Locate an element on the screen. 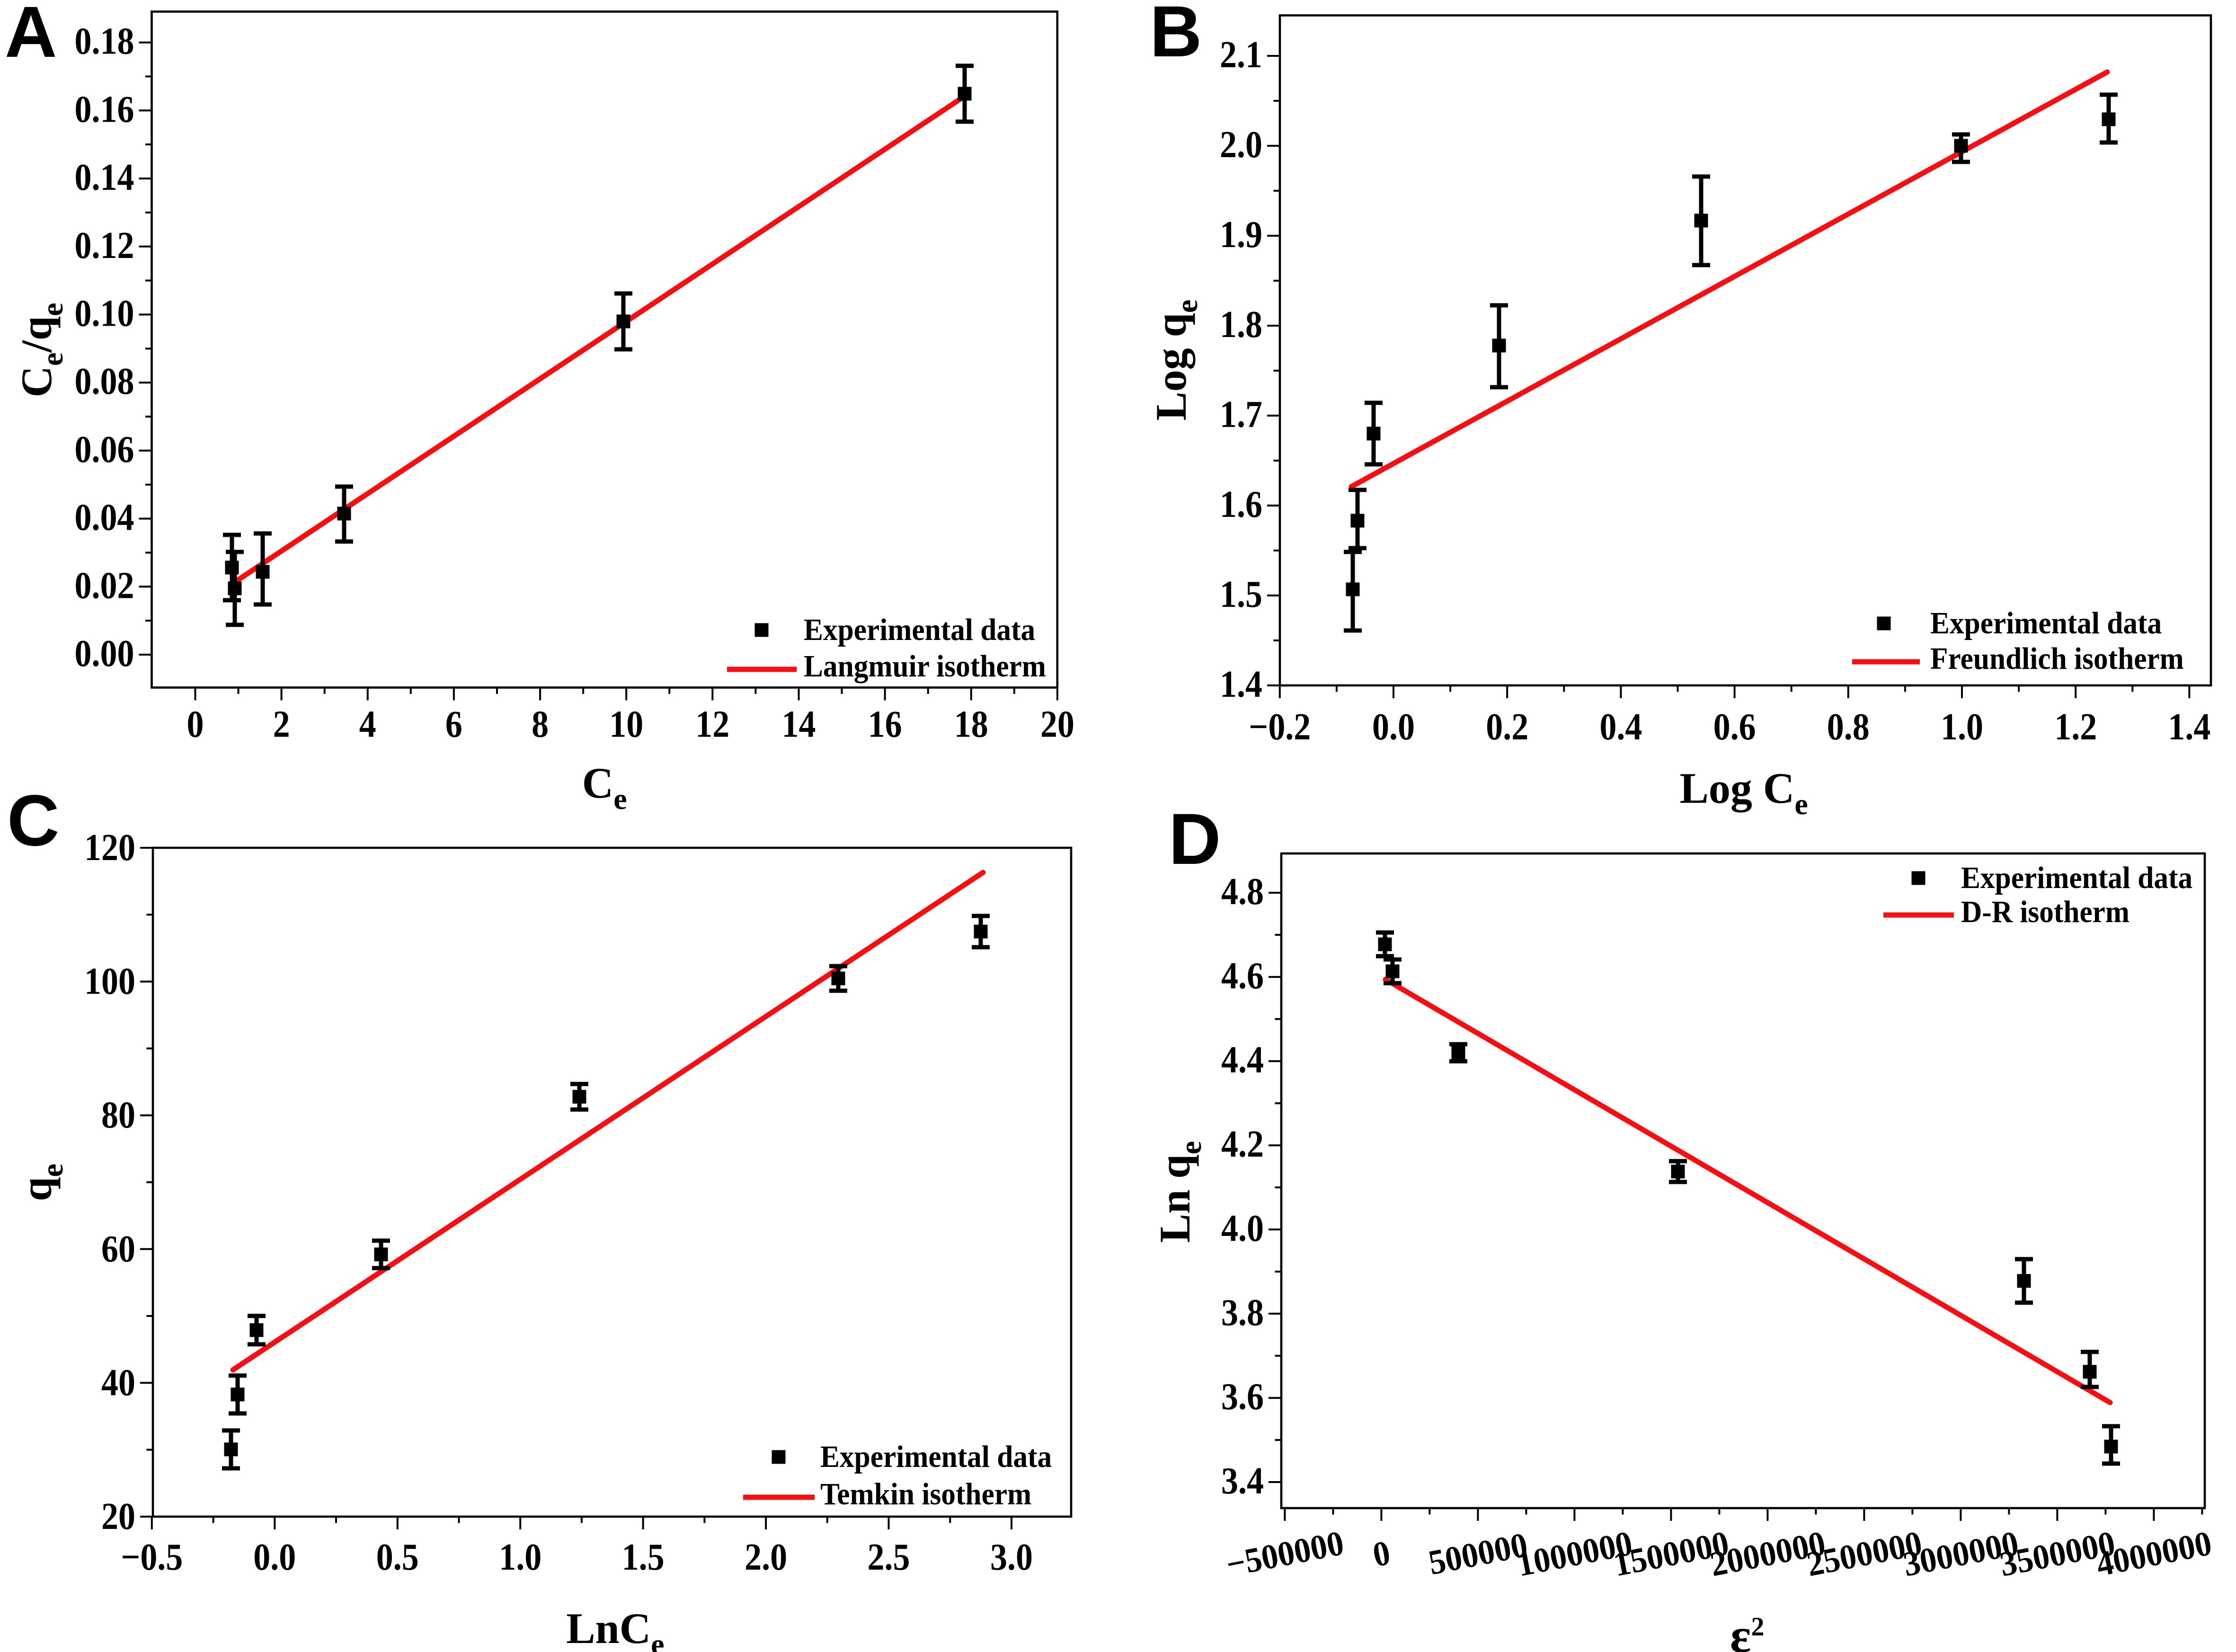  svg-text: Log qe is located at coordinates (1175, 360).